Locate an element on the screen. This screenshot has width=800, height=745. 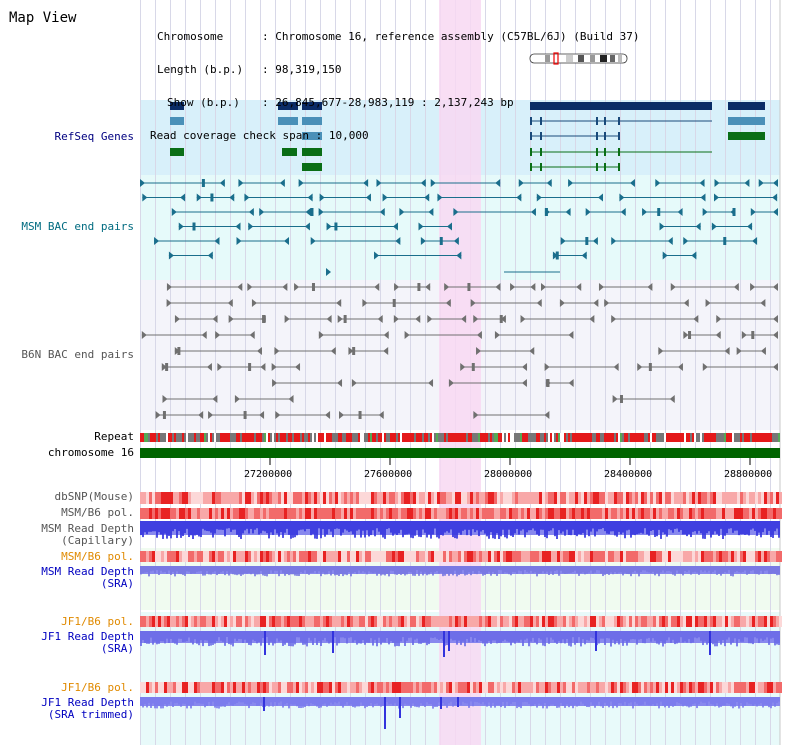
track-label-msm-depth-sra-1: MSM Read Depth is located at coordinates (87, 571).